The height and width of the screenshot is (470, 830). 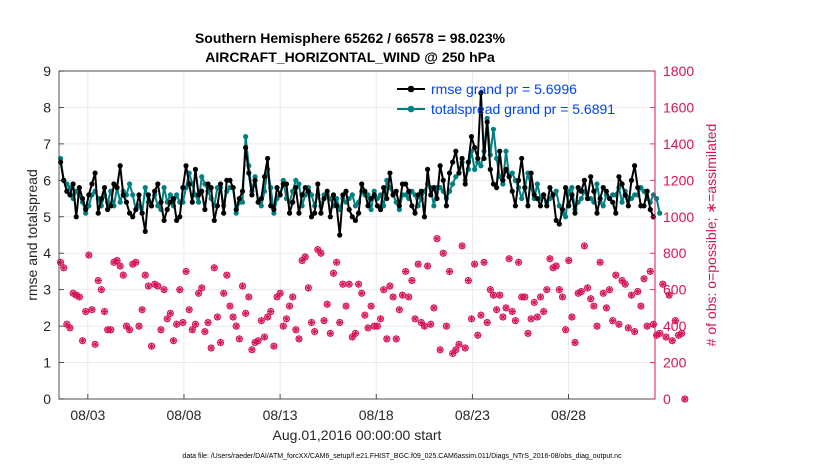 I want to click on y-right-tick-label: 1800, so click(x=678, y=71).